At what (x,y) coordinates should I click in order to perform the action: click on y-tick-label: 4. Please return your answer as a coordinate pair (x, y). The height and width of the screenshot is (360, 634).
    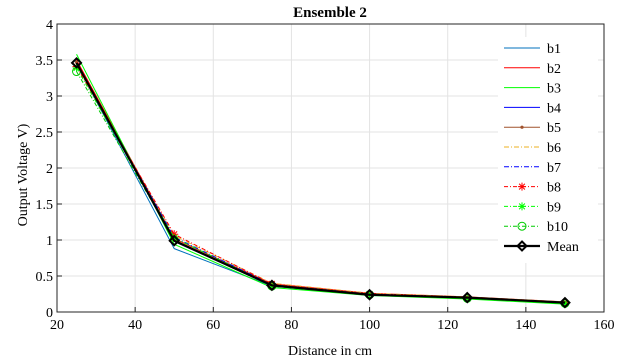
    Looking at the image, I should click on (49, 25).